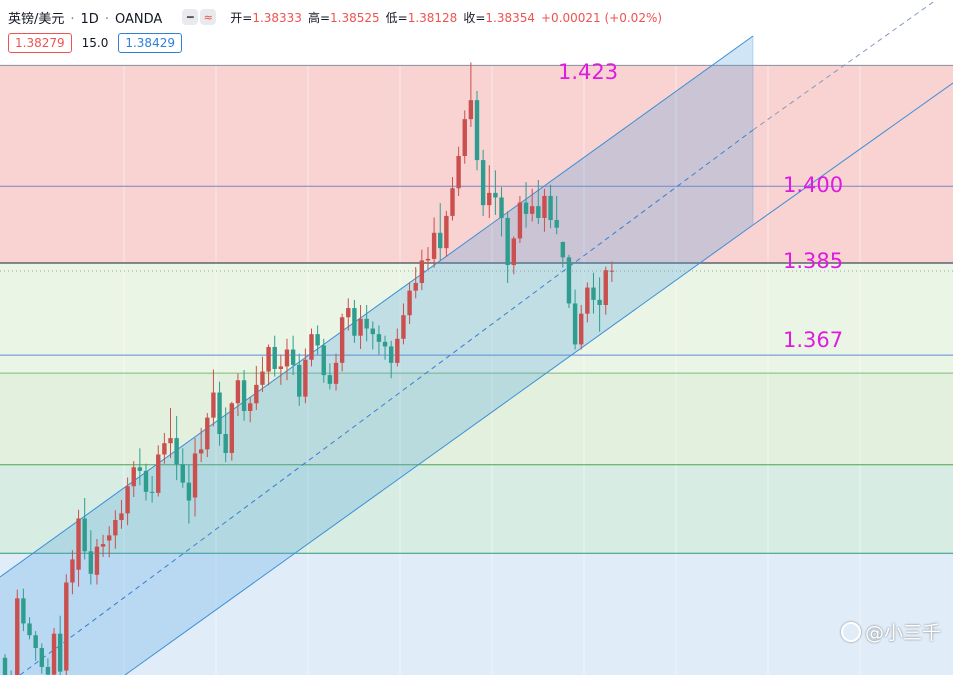 This screenshot has width=953, height=675. What do you see at coordinates (150, 43) in the screenshot?
I see `ask-price: 1.38429` at bounding box center [150, 43].